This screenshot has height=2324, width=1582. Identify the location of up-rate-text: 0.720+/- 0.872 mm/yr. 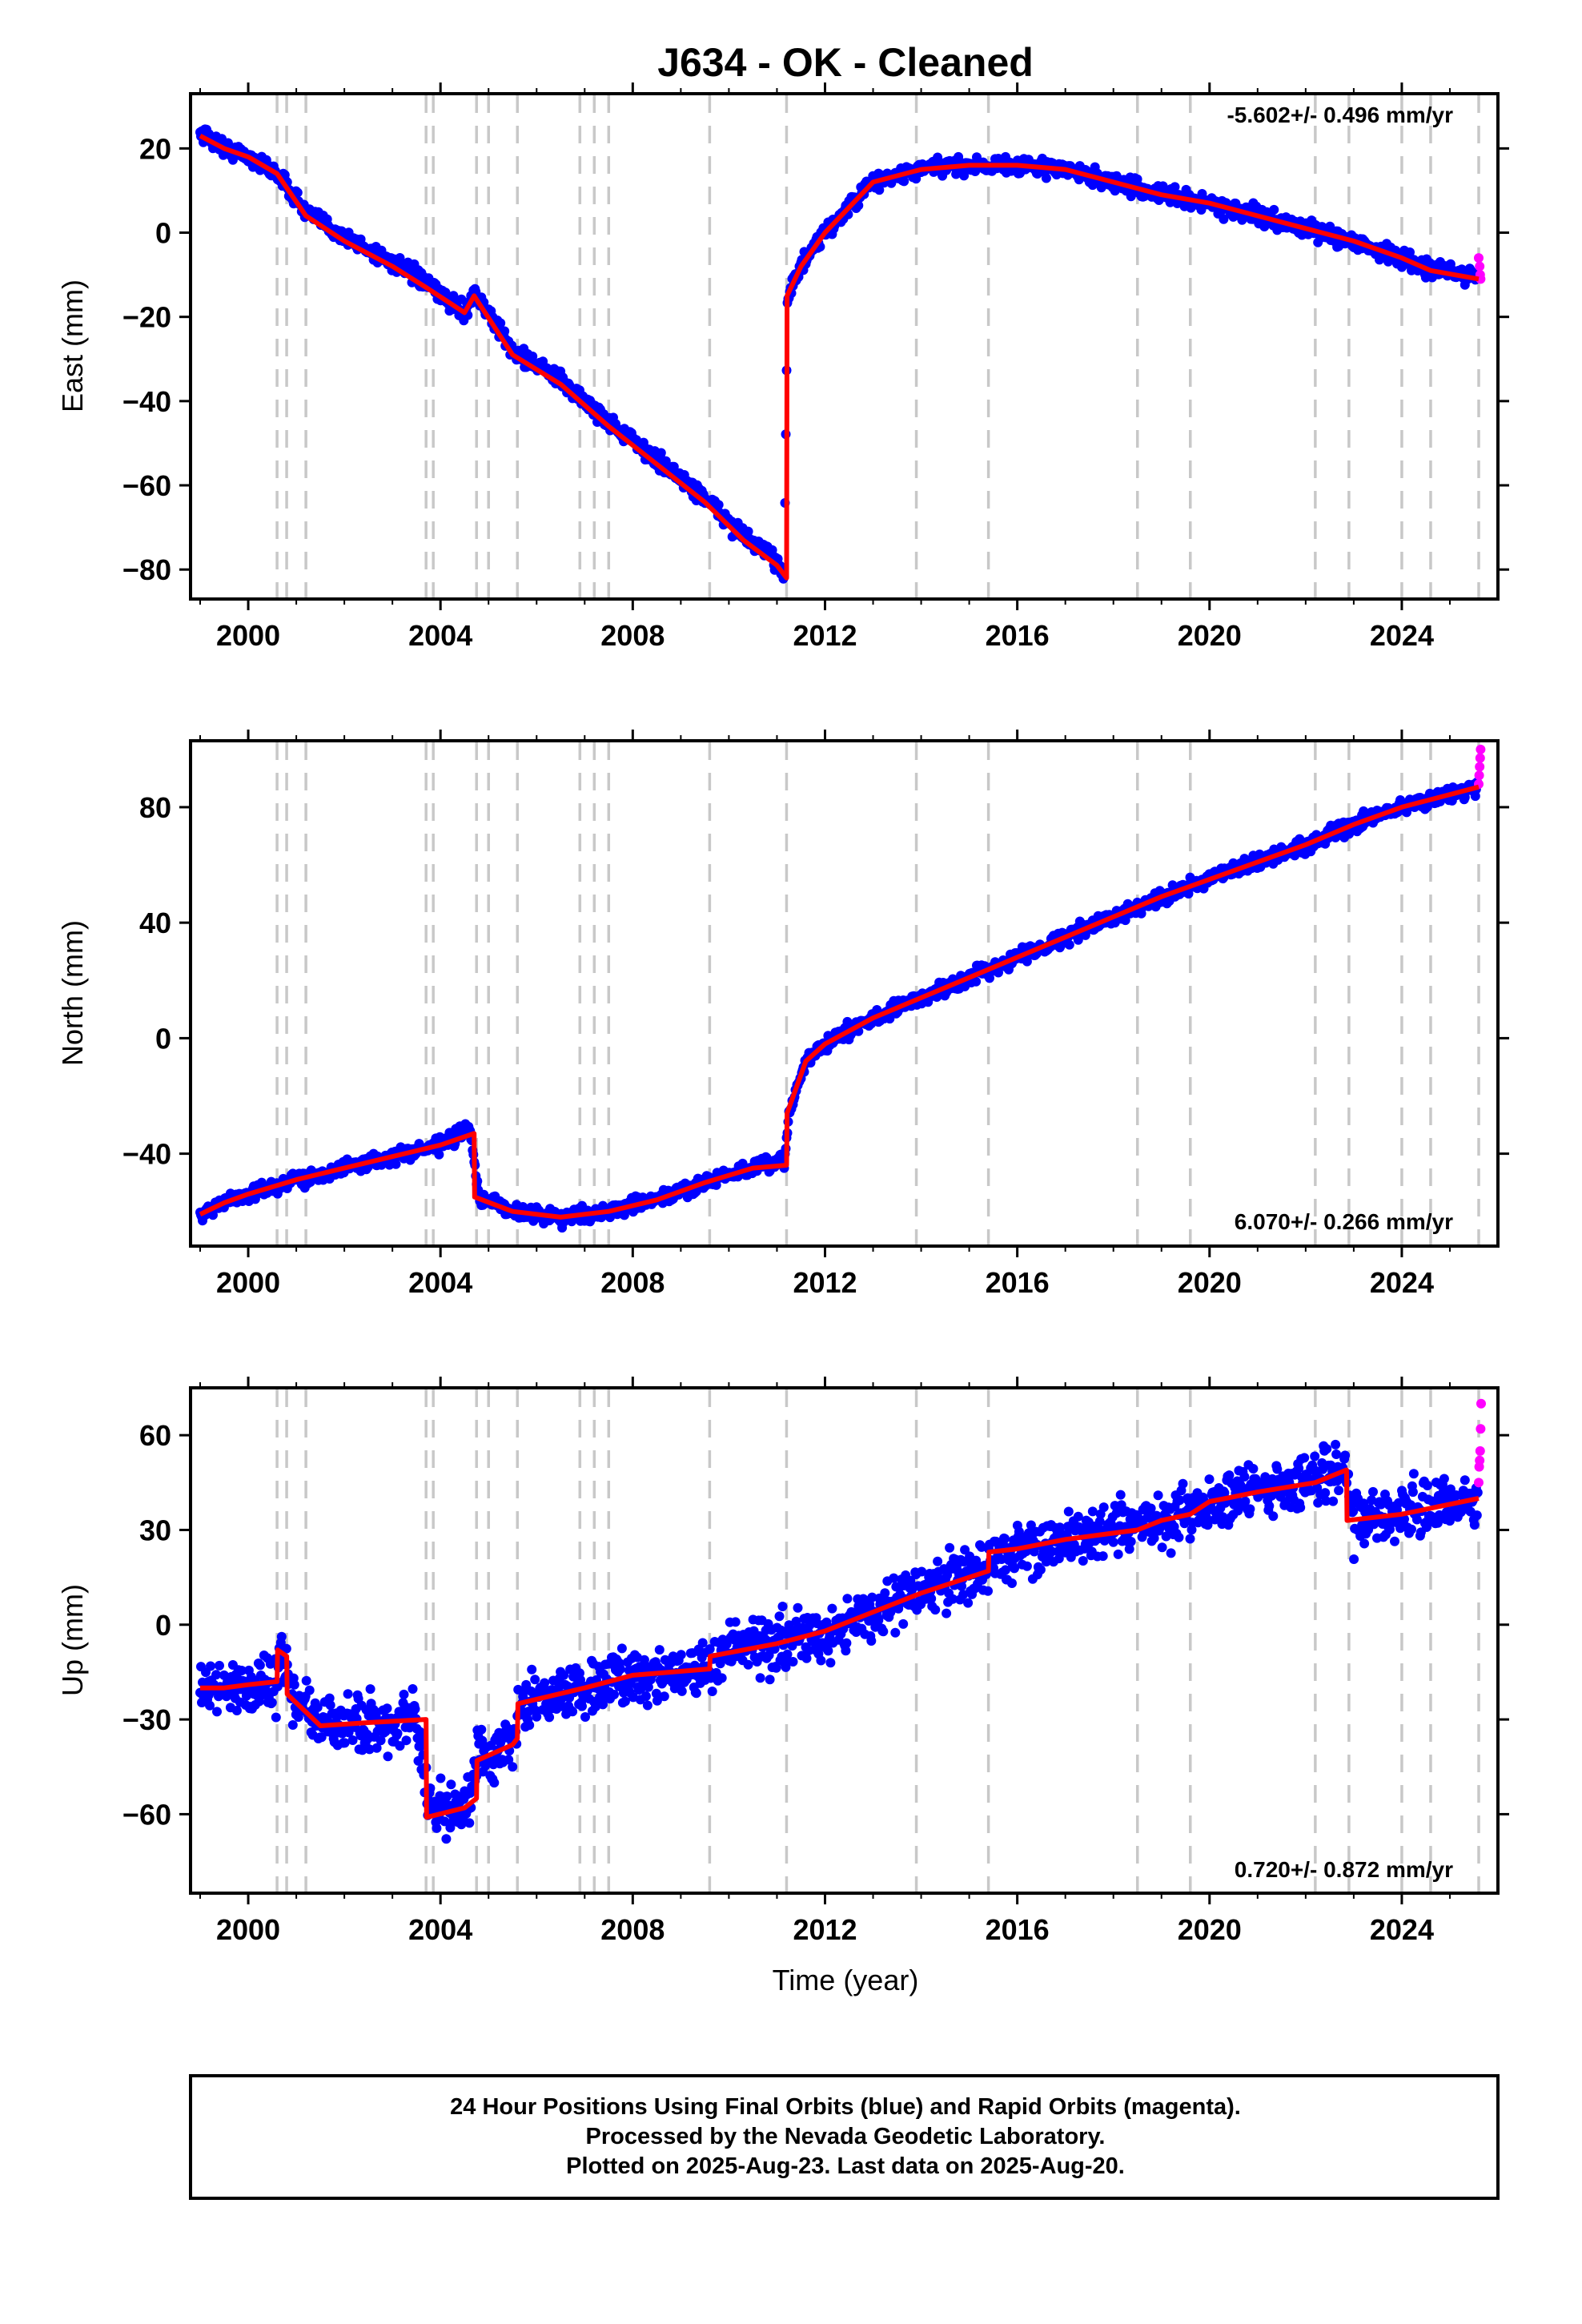
(1344, 1869).